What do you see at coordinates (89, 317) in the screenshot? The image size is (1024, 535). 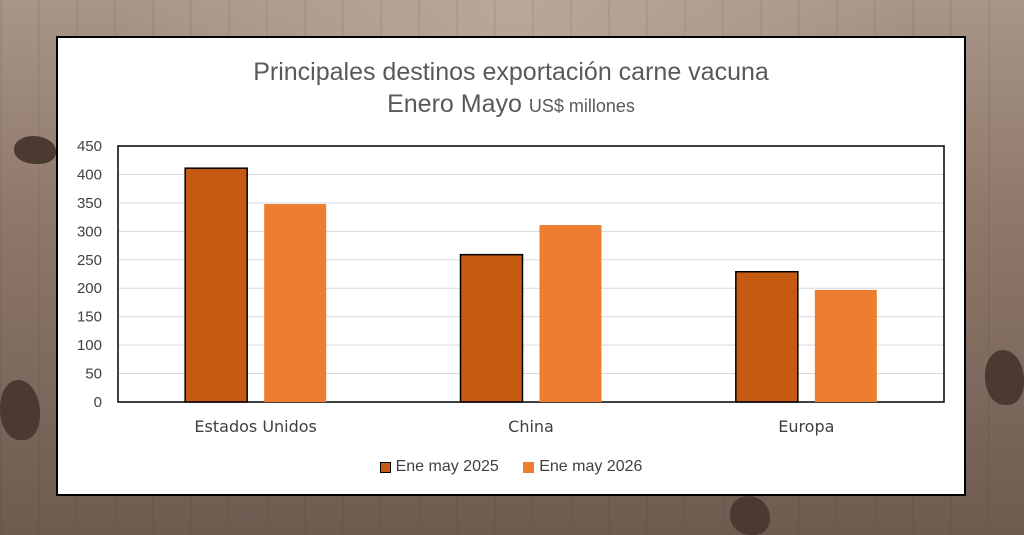 I see `y-tick-label: 150` at bounding box center [89, 317].